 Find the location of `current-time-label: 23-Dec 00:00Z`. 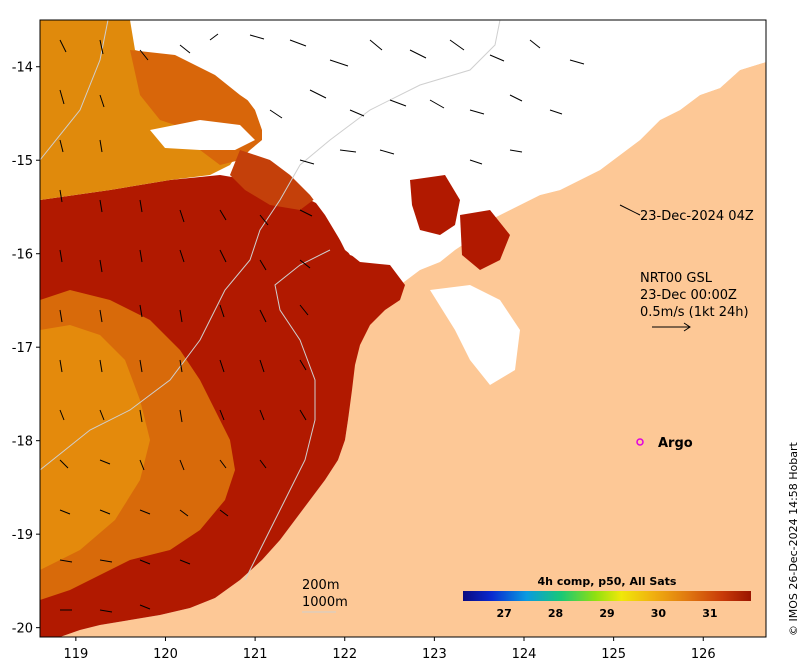

current-time-label: 23-Dec 00:00Z is located at coordinates (688, 295).